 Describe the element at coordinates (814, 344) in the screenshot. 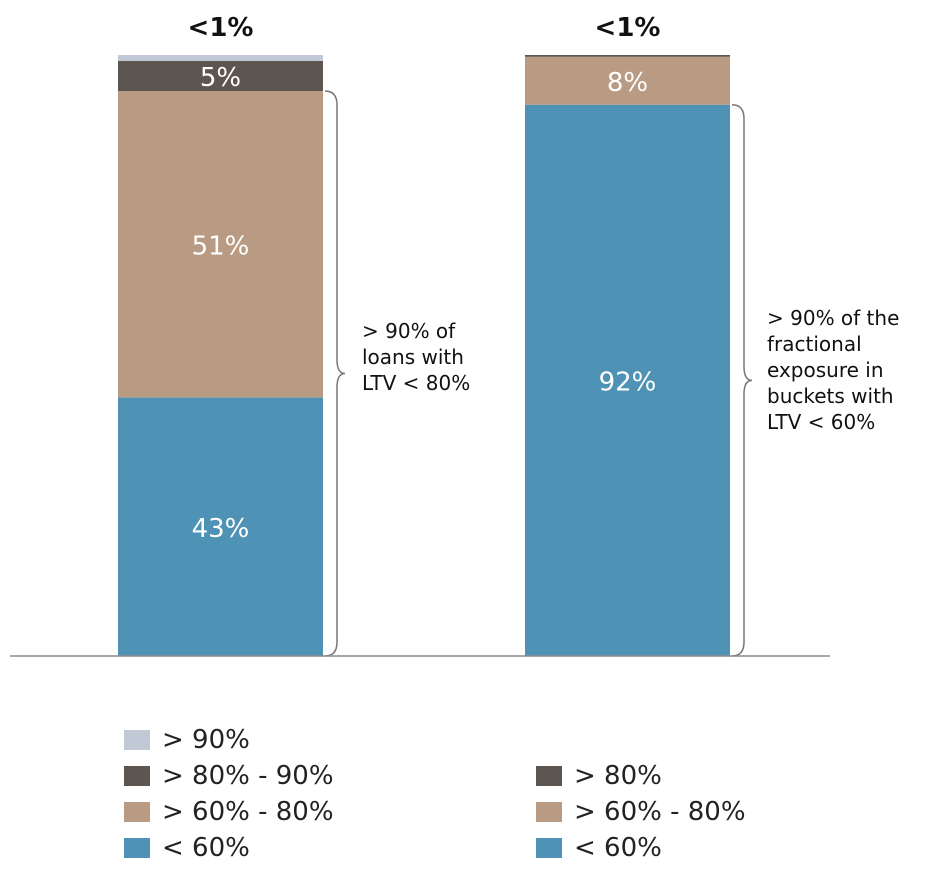

I see `annotation-line: fractional` at that location.